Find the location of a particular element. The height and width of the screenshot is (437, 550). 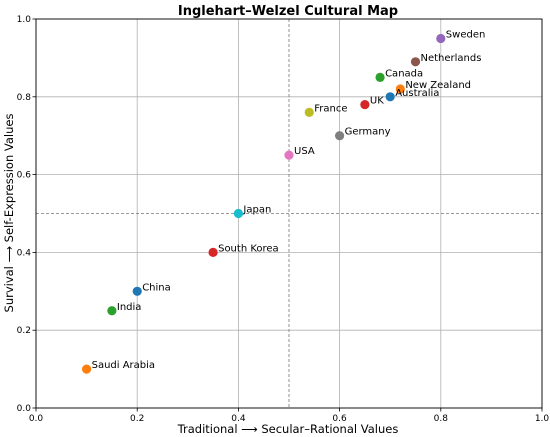

label-australia: Australia is located at coordinates (417, 93).